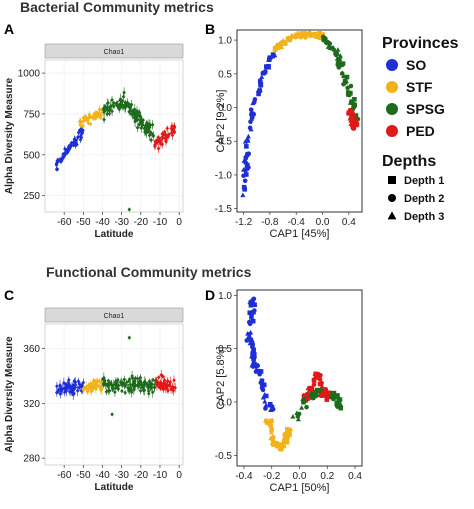 The image size is (474, 509). I want to click on x-tick-label: -1.2, so click(244, 222).